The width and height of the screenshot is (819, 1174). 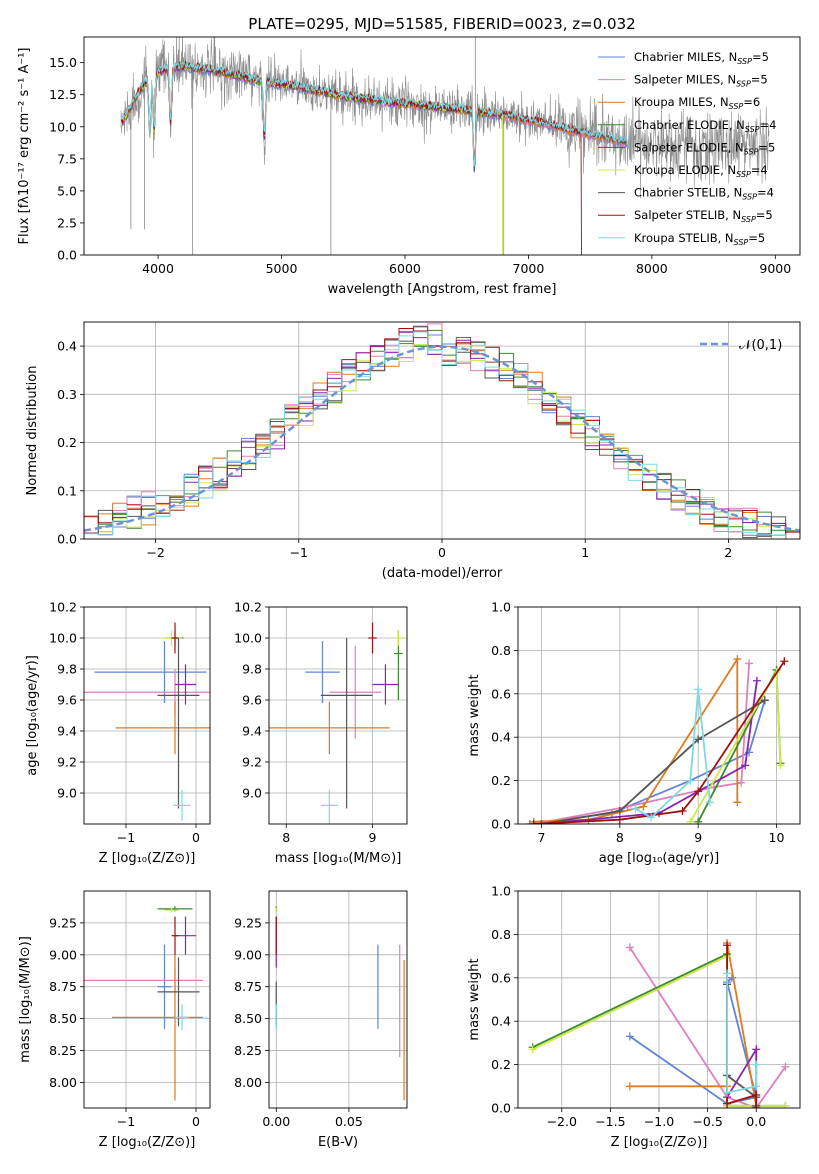 What do you see at coordinates (63, 986) in the screenshot?
I see `y-tick-label: 8.75` at bounding box center [63, 986].